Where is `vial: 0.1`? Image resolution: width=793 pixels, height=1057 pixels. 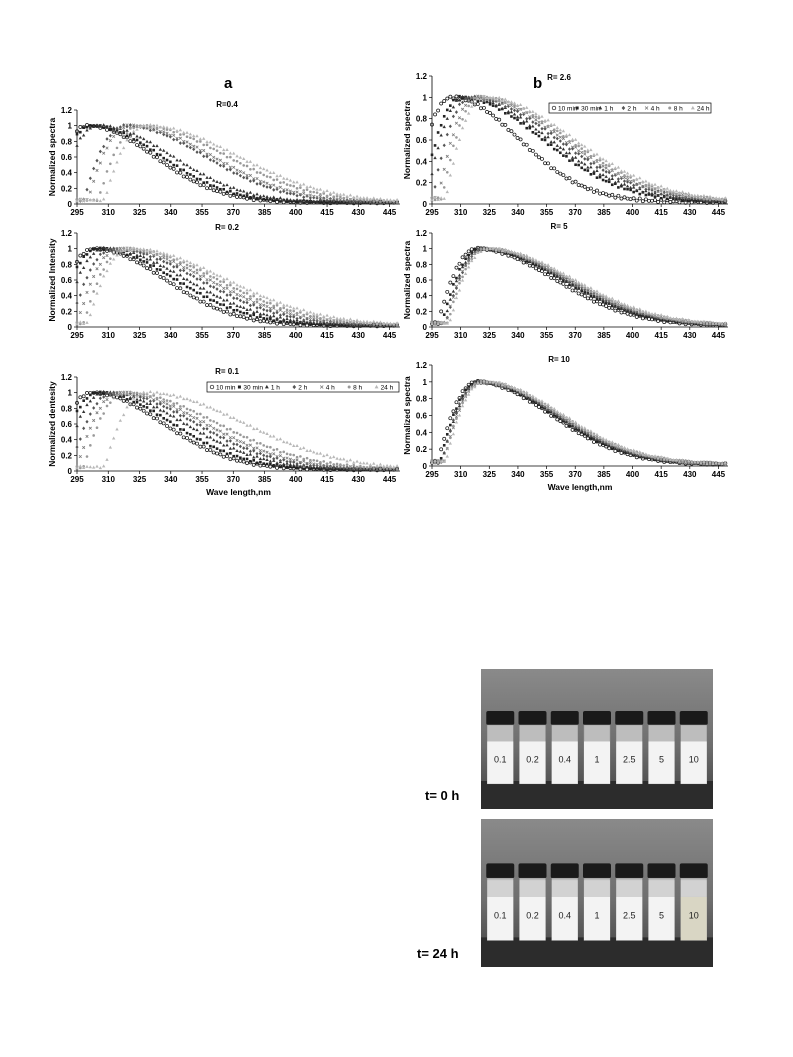 vial: 0.1 is located at coordinates (500, 748).